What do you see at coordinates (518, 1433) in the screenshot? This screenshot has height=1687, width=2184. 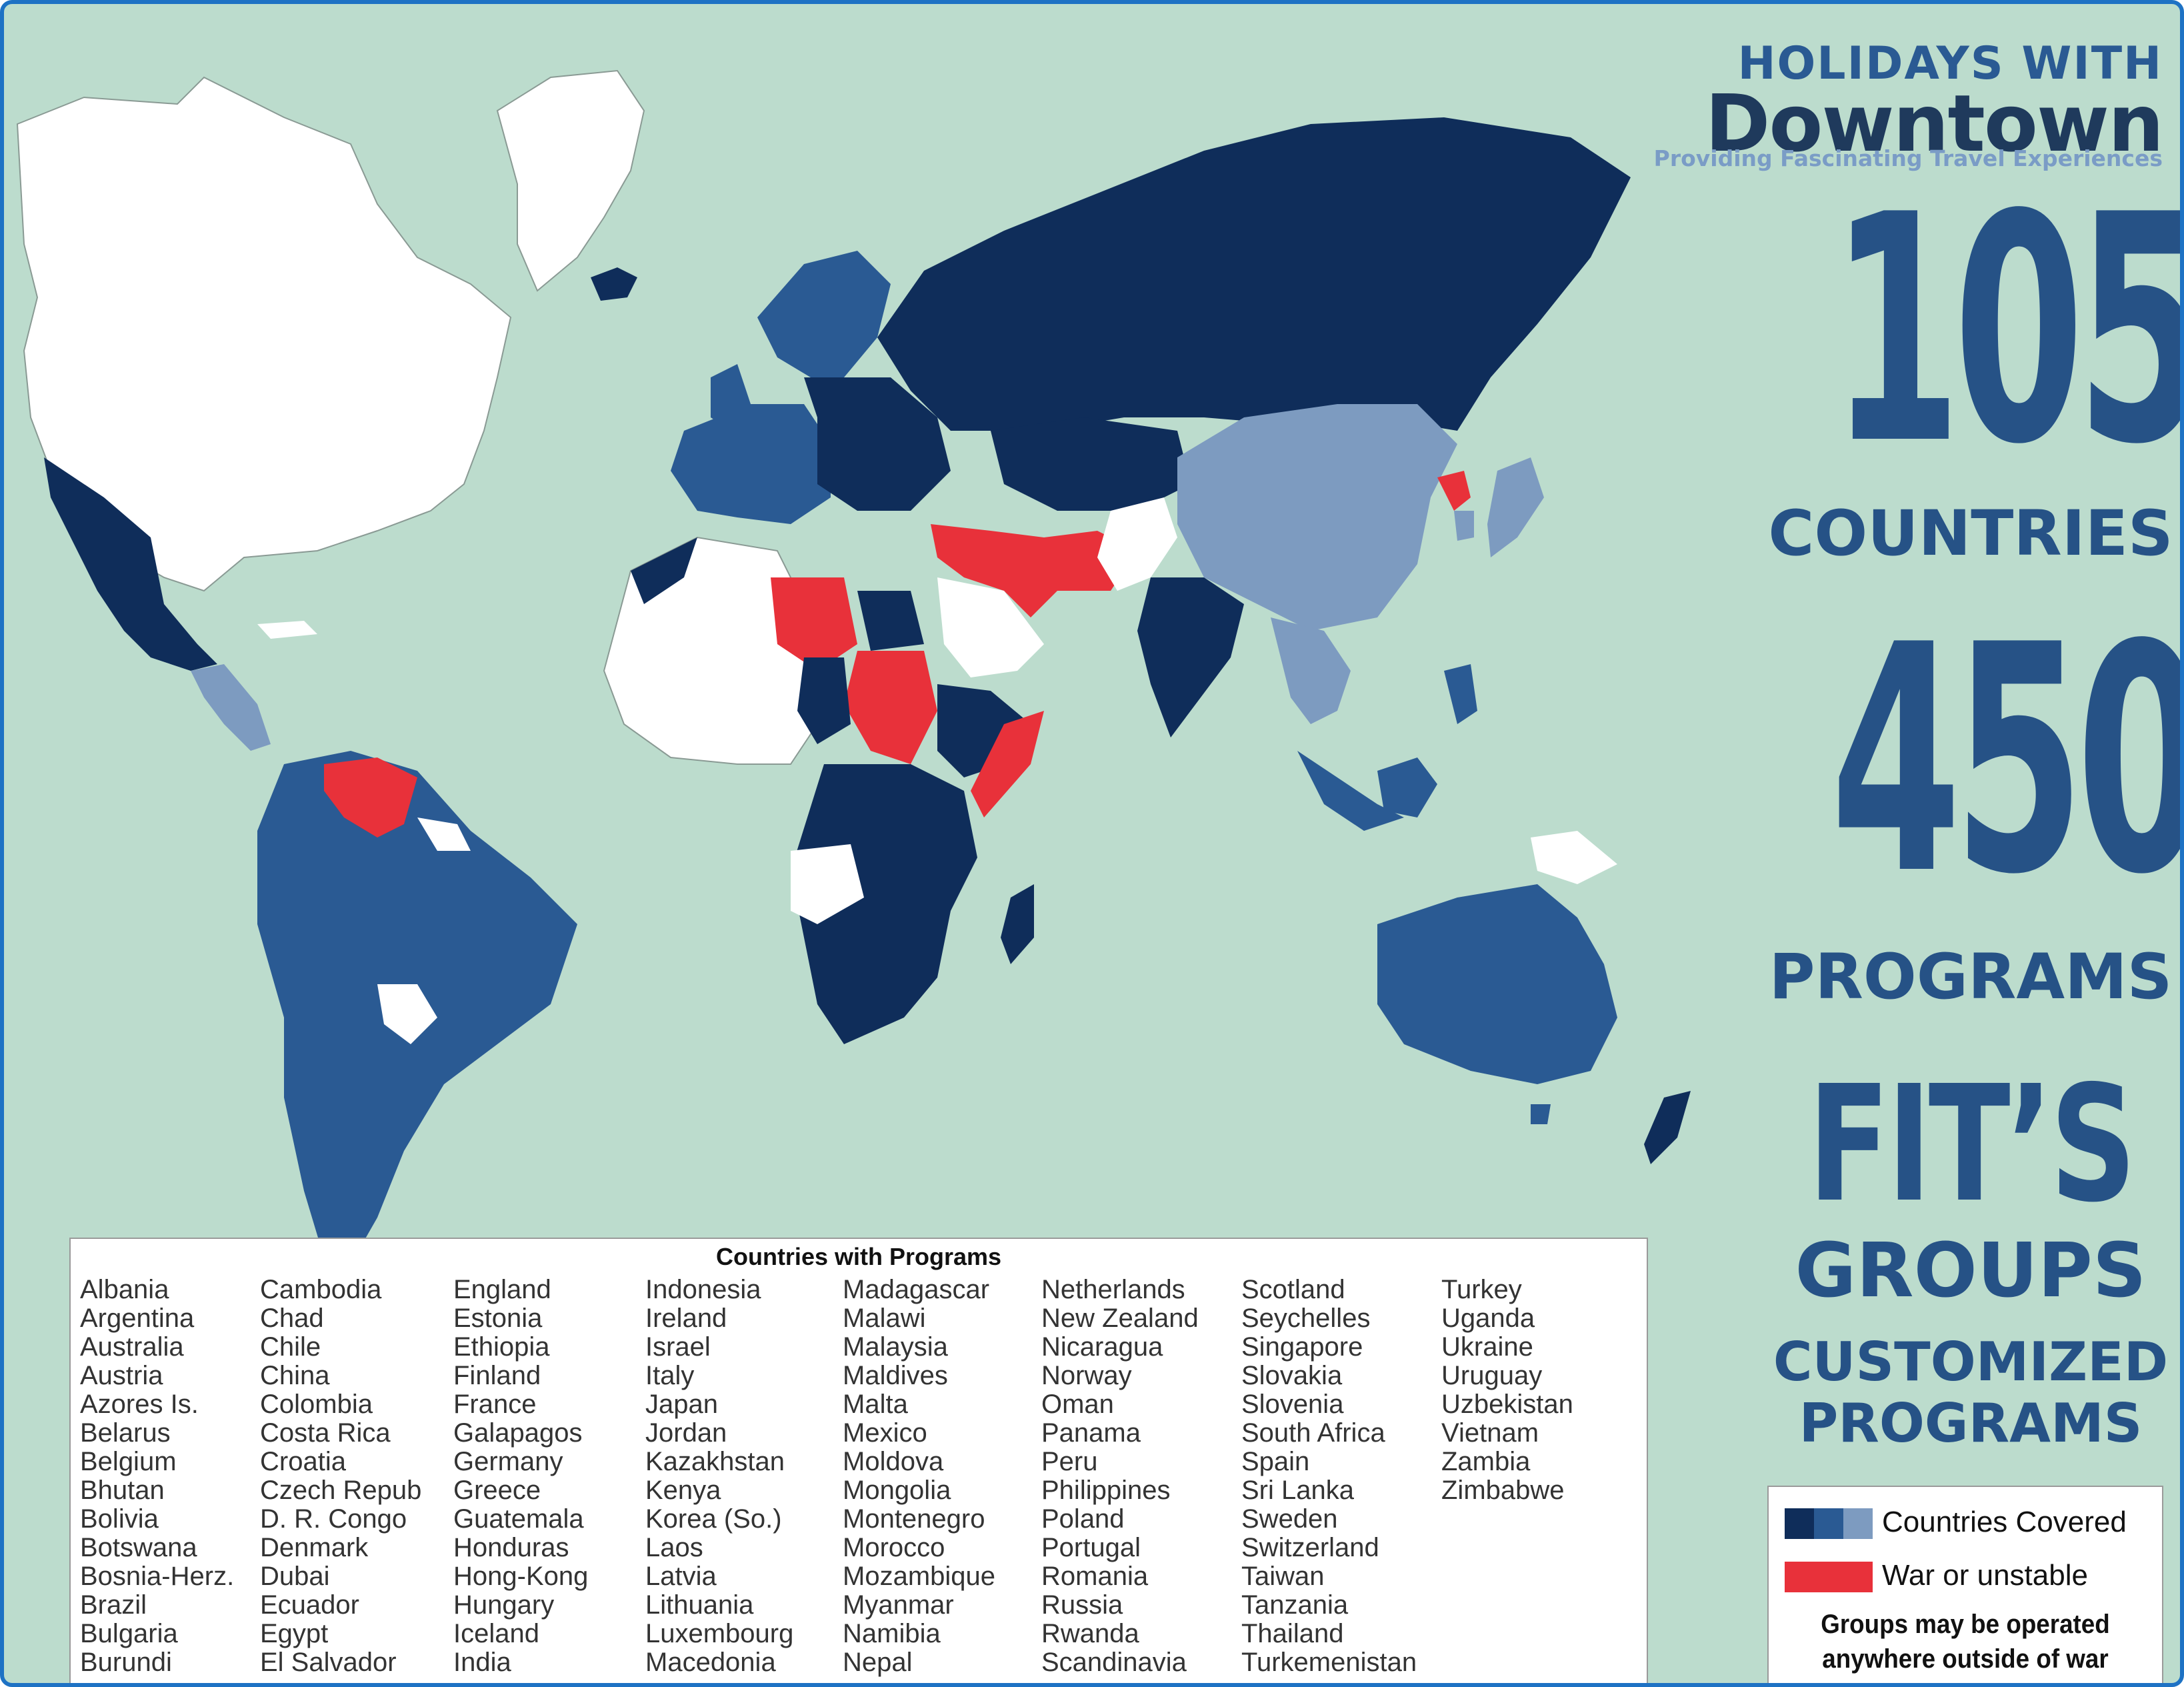 I see `country-name: Galapagos` at bounding box center [518, 1433].